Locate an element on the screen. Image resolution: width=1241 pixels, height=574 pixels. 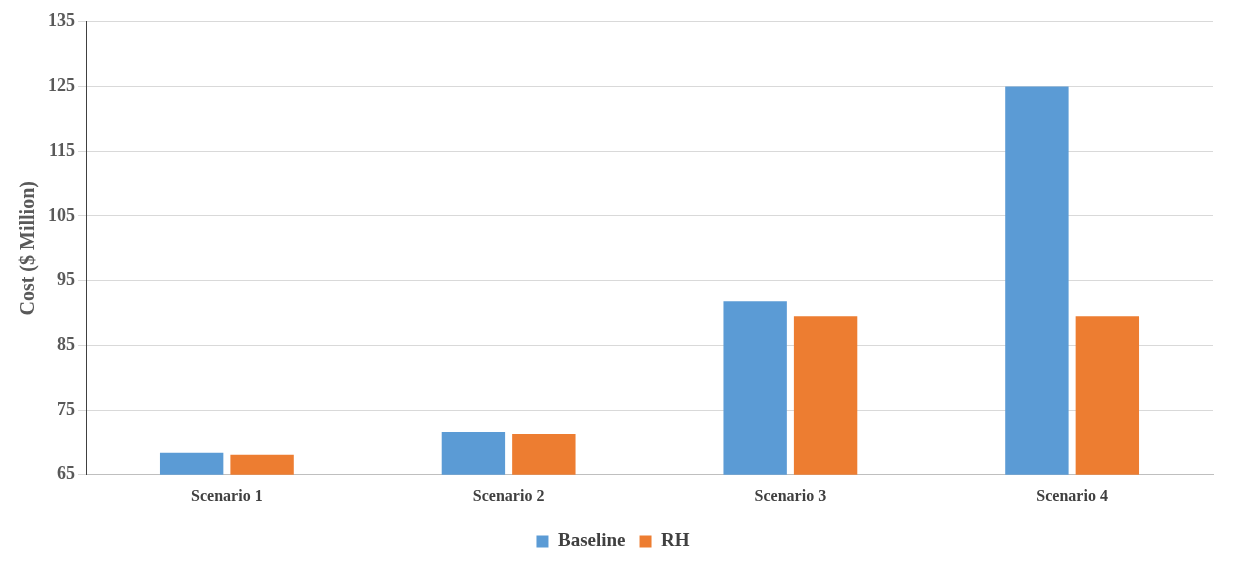
x-tick-label: Scenario 3 is located at coordinates (790, 495).